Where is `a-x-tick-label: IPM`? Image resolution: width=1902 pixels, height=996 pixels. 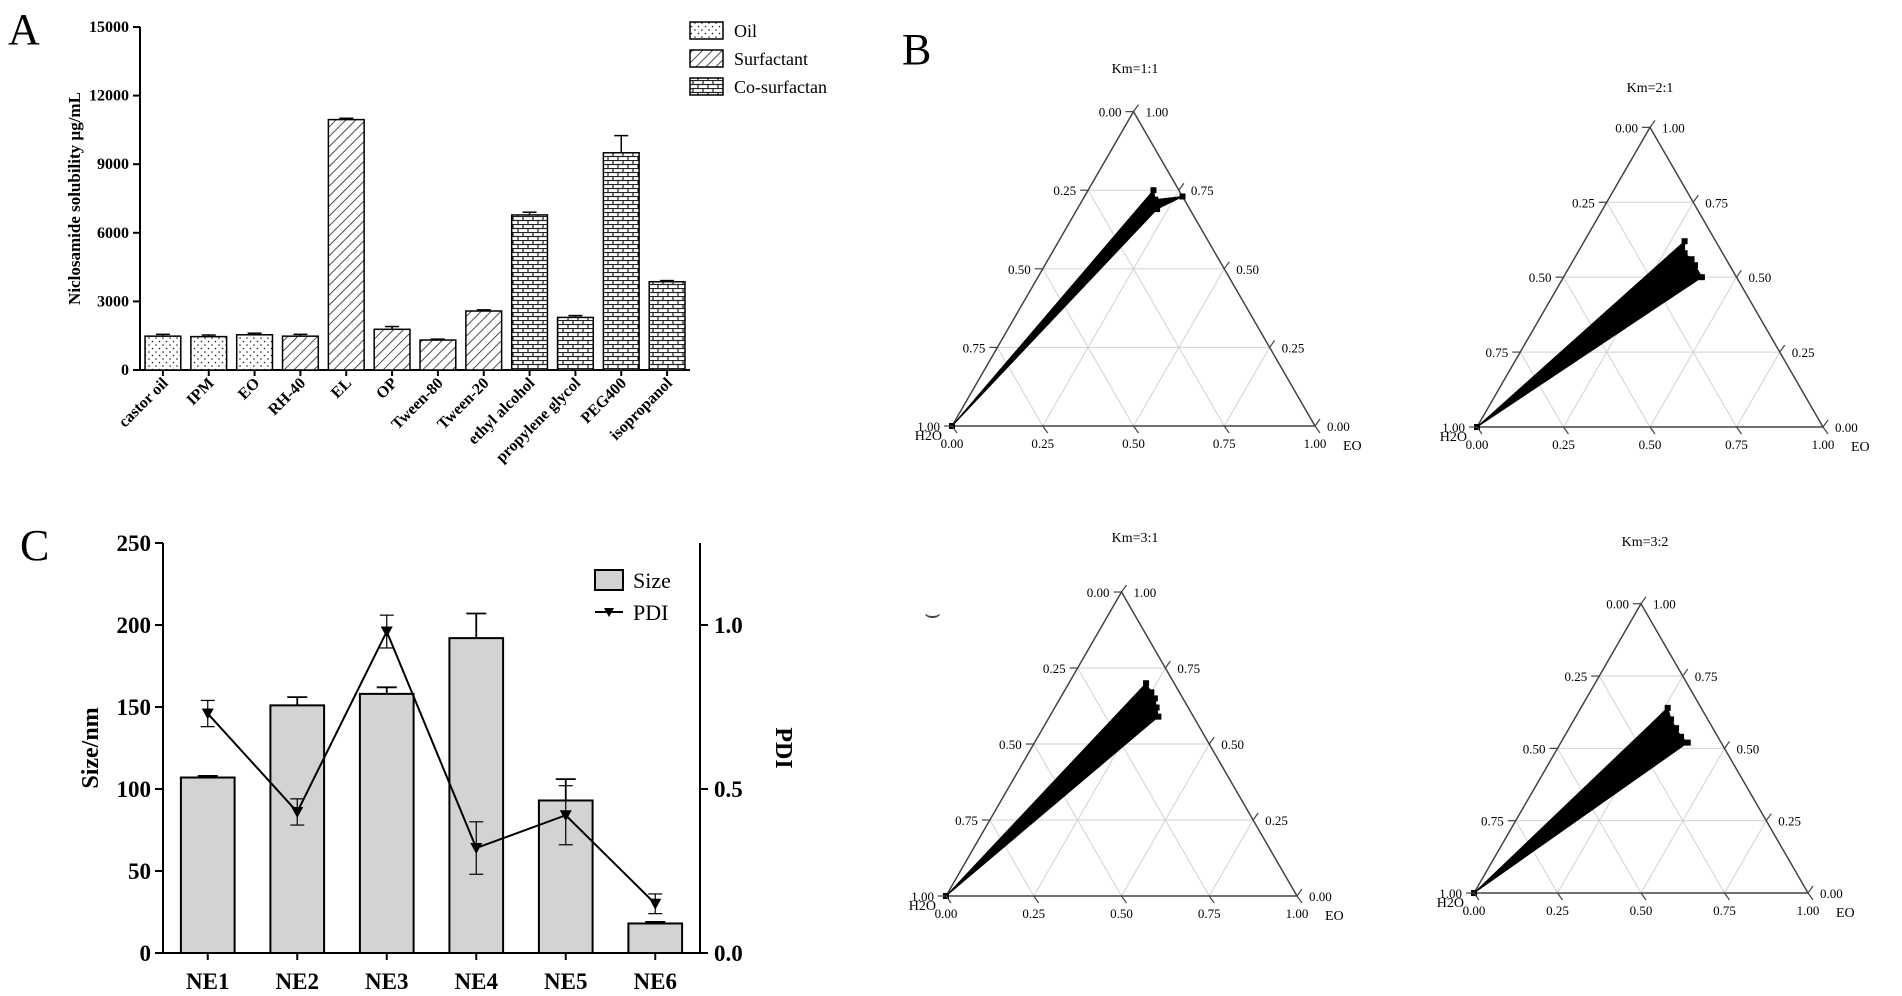
a-x-tick-label: IPM is located at coordinates (201, 392).